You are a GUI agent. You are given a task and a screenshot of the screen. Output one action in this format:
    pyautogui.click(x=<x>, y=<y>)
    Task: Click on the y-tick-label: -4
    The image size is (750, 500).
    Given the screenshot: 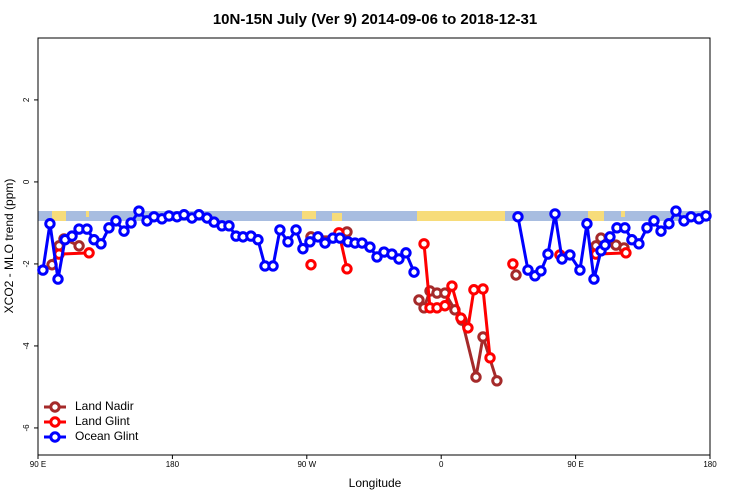 What is the action you would take?
    pyautogui.click(x=26, y=346)
    